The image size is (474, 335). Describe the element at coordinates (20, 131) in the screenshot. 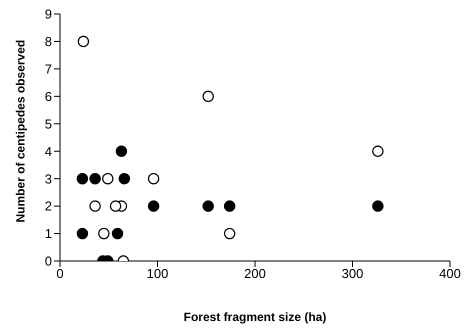

I see `y-axis-title: Number of centipedes observed` at that location.